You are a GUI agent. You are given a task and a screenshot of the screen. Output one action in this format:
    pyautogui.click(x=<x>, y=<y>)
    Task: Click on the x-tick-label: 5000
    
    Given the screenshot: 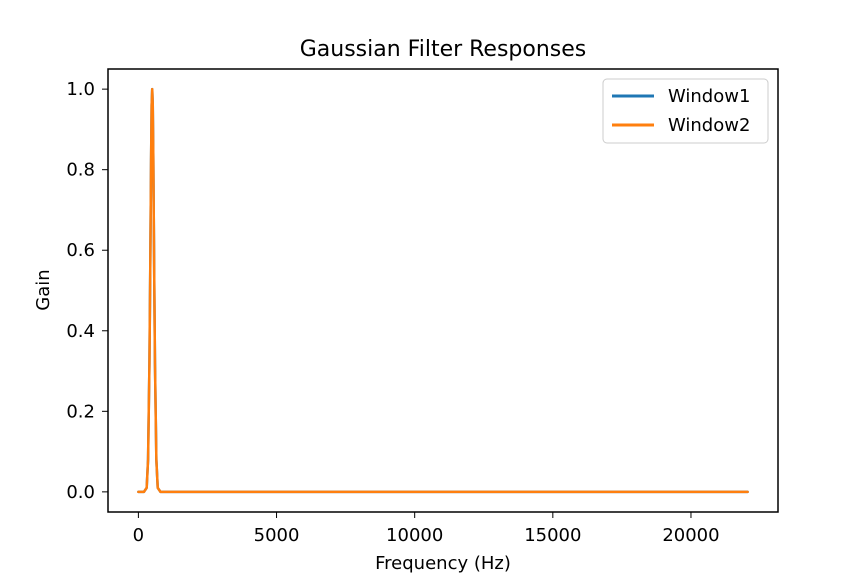 What is the action you would take?
    pyautogui.click(x=277, y=535)
    